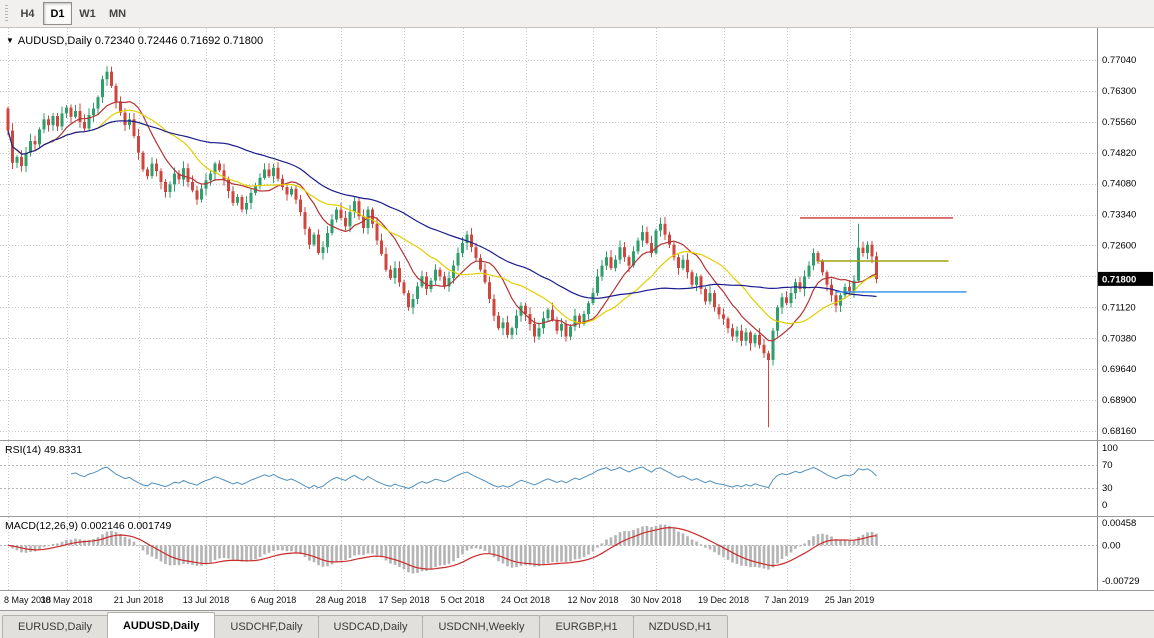  Describe the element at coordinates (273, 600) in the screenshot. I see `date-axis-label: 6 Aug 2018` at that location.